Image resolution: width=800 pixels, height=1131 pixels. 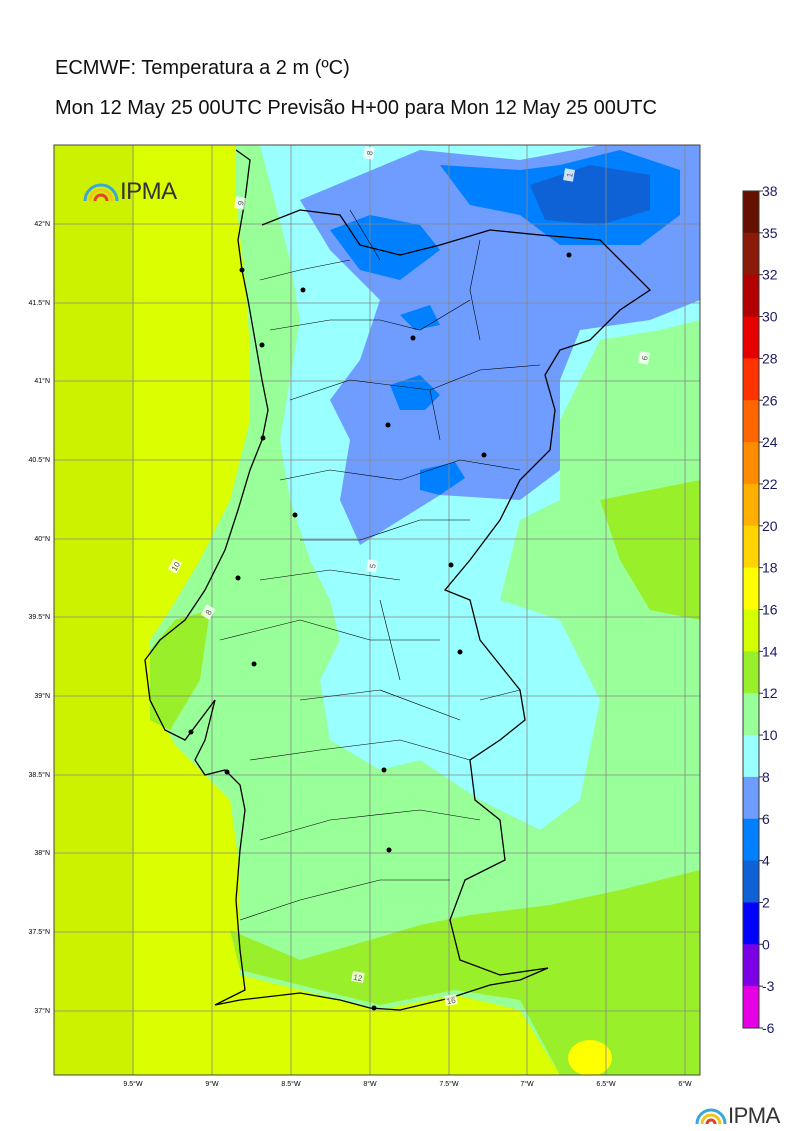 I want to click on colorbar-label: 24, so click(x=770, y=442).